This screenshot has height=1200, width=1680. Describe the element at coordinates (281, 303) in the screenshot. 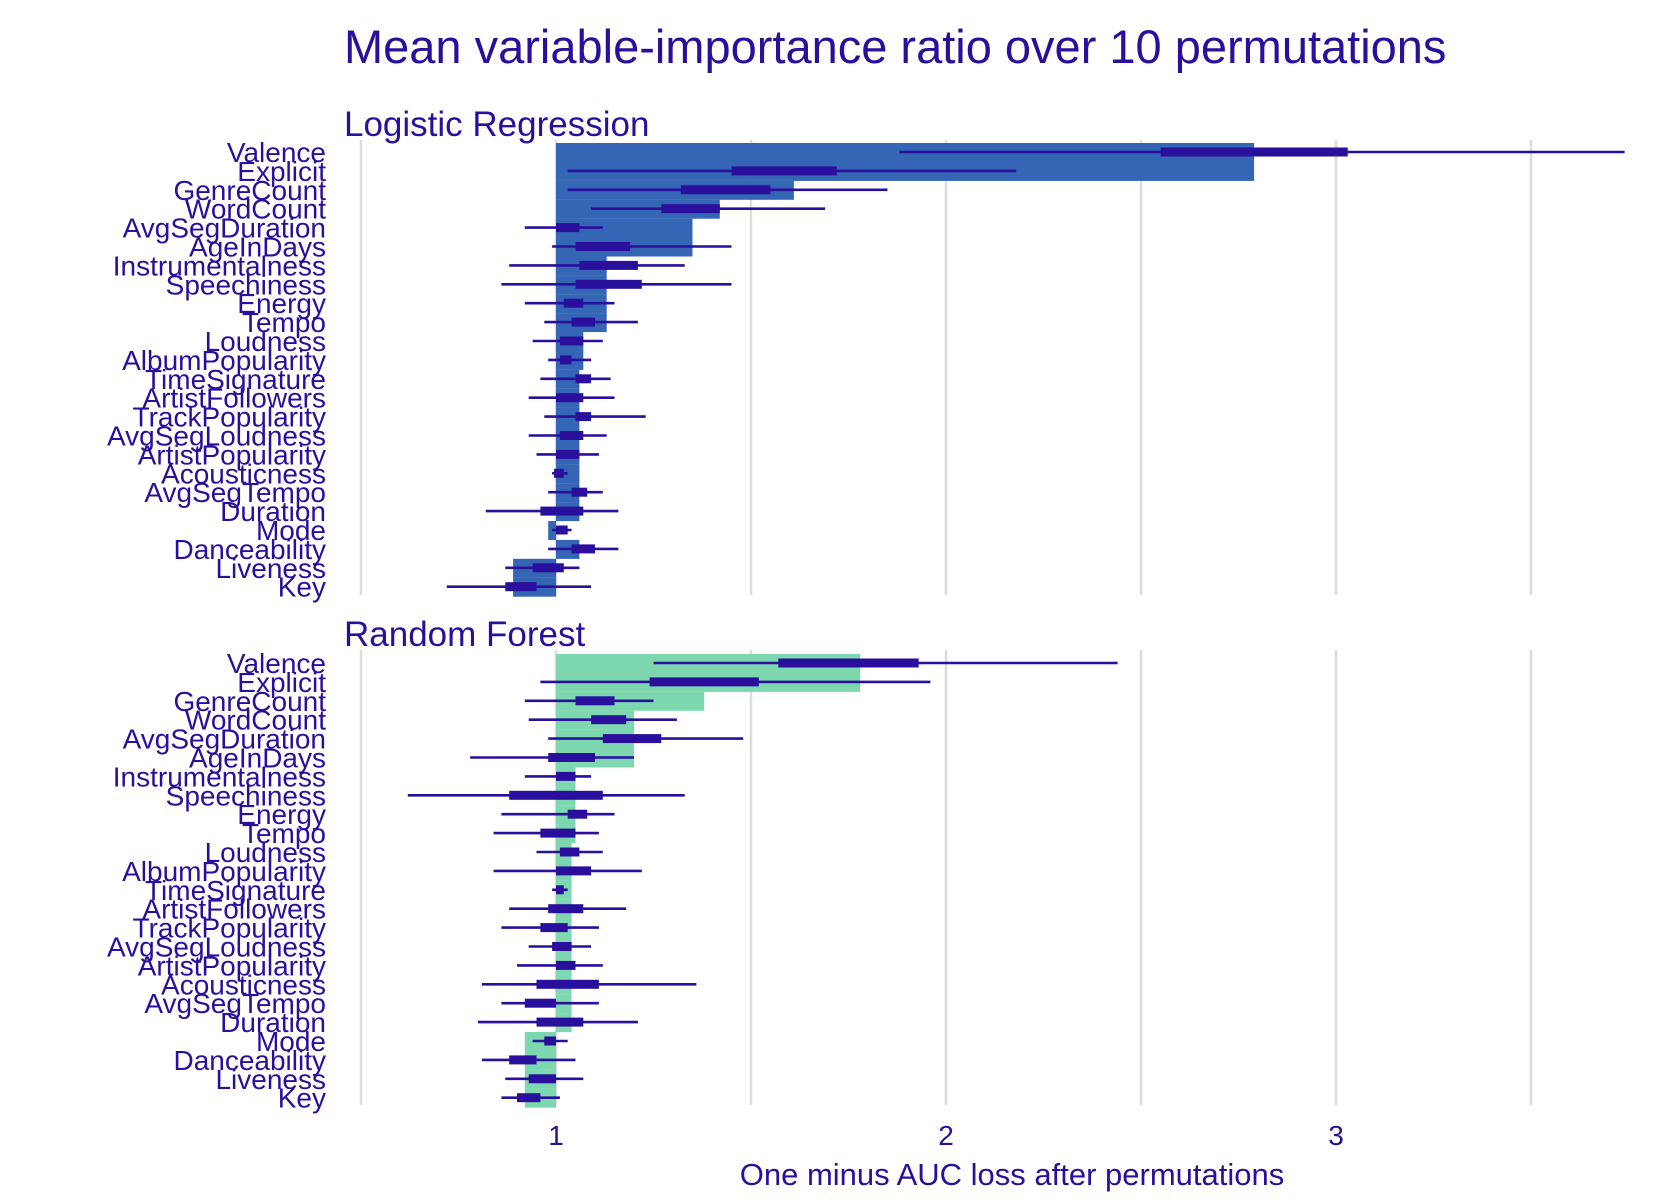

I see `y-tick-label: Energy` at that location.